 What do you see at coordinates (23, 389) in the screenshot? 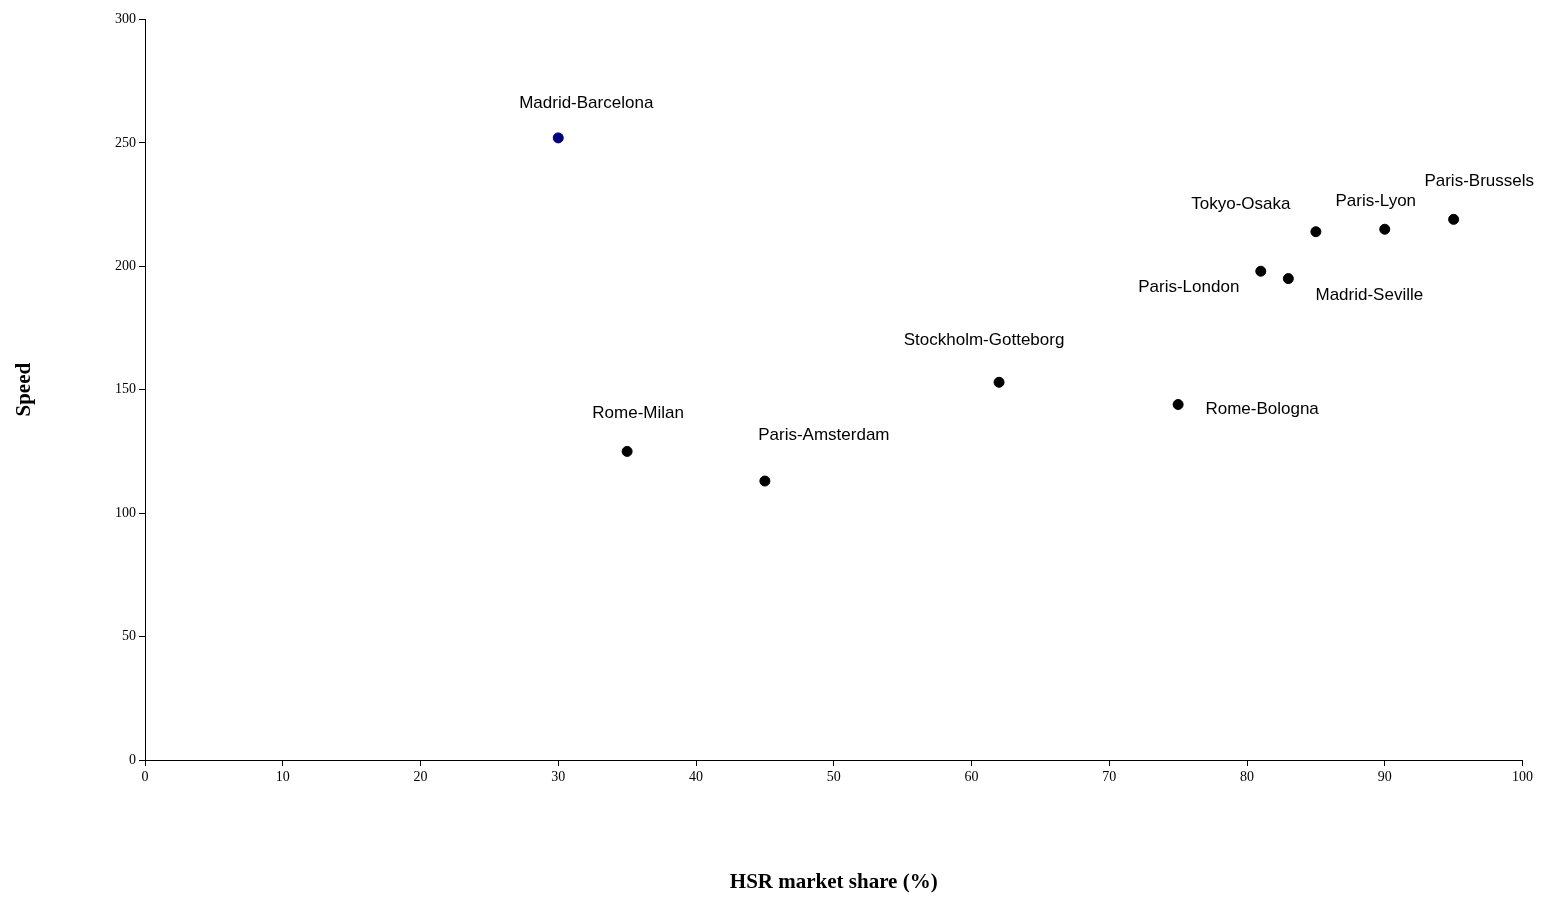
I see `y-axis-title: Speed` at bounding box center [23, 389].